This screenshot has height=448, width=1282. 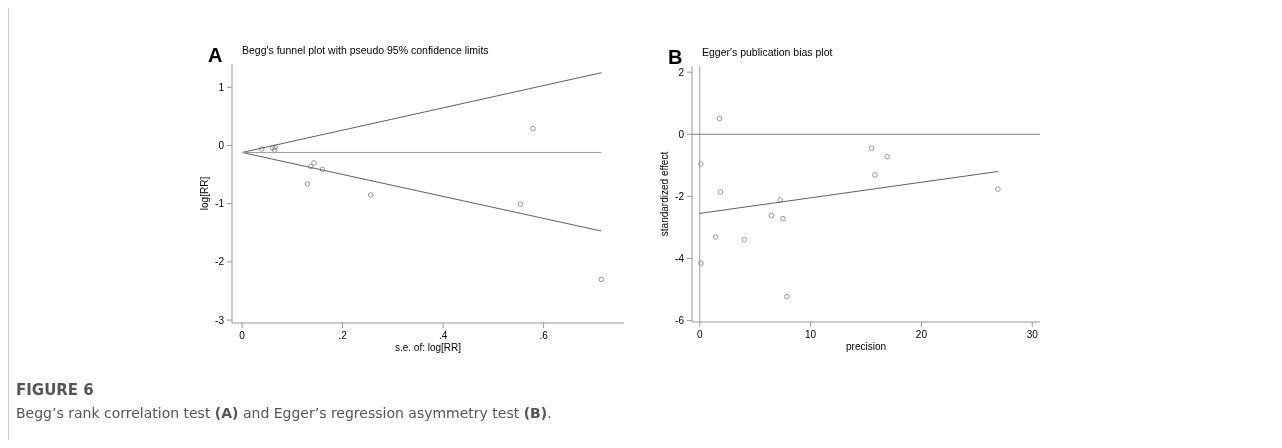 I want to click on x-tick-label: .4, so click(x=443, y=335).